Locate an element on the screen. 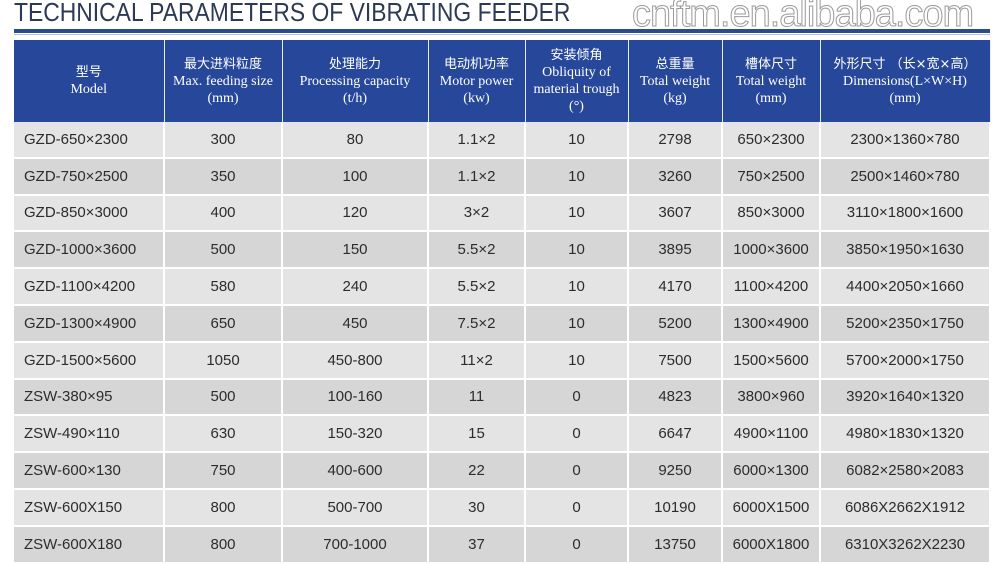 This screenshot has height=564, width=1000. table-cell: 9250 is located at coordinates (675, 471).